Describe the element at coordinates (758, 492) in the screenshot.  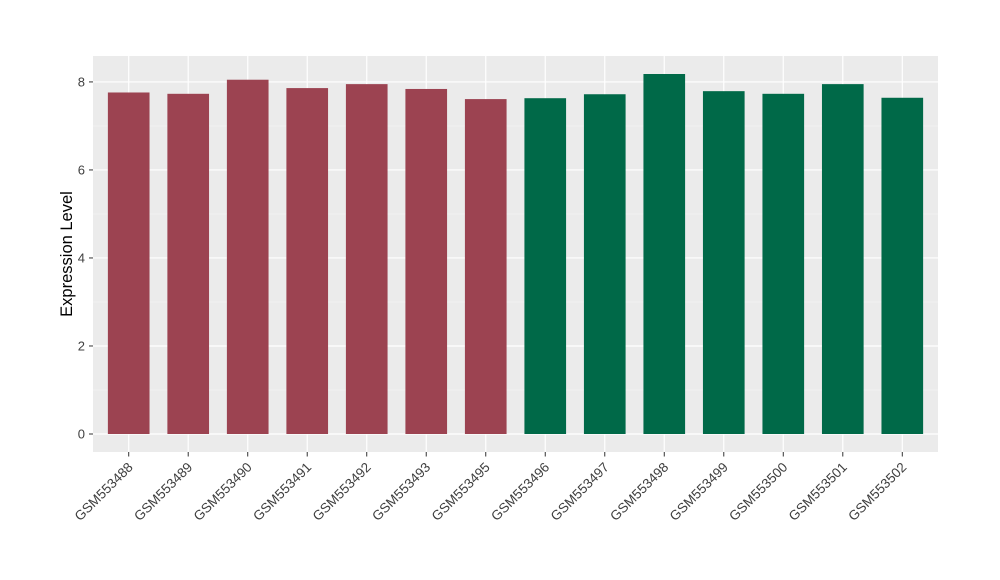
I see `x-tick-label: GSM553500` at that location.